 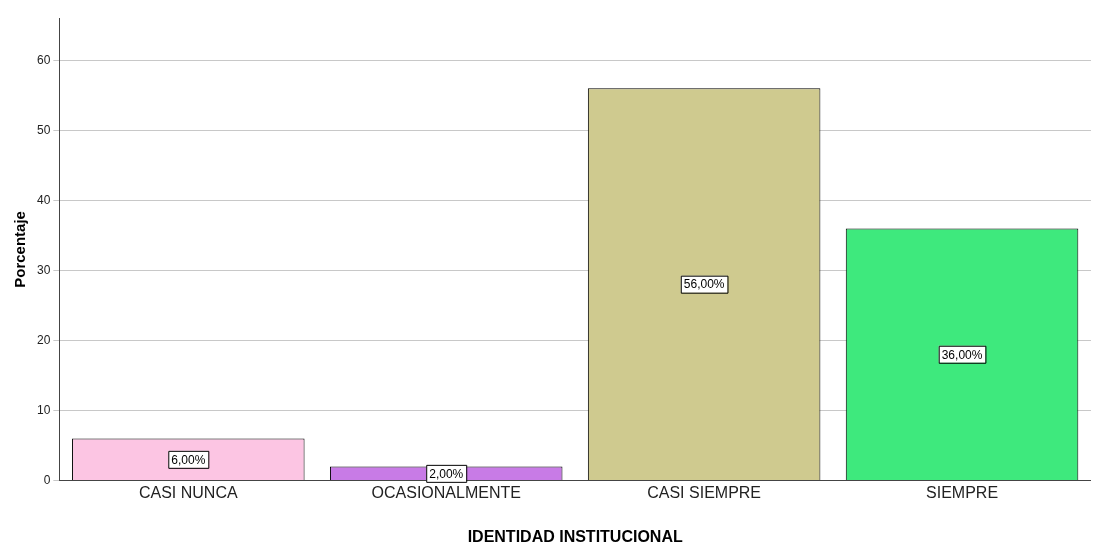 What do you see at coordinates (704, 492) in the screenshot?
I see `x-tick-label: CASI SIEMPRE` at bounding box center [704, 492].